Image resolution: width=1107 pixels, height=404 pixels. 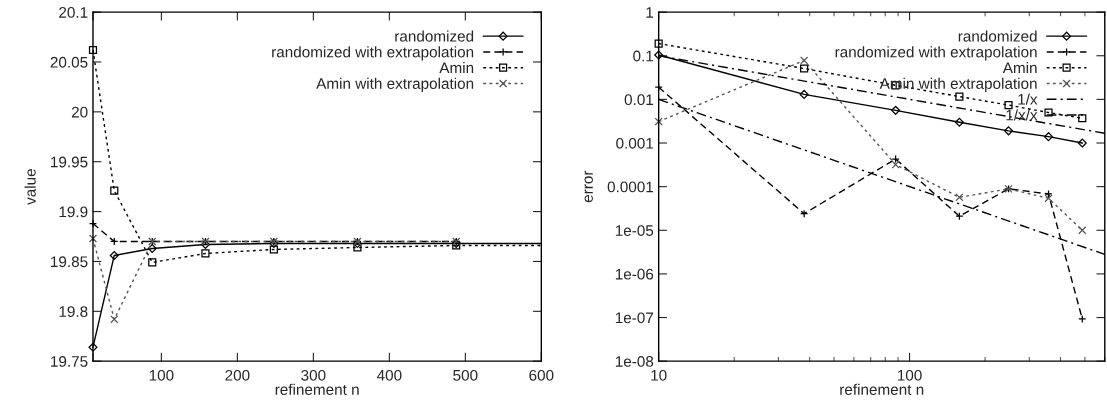 I want to click on x-tick-label: 200, so click(x=237, y=375).